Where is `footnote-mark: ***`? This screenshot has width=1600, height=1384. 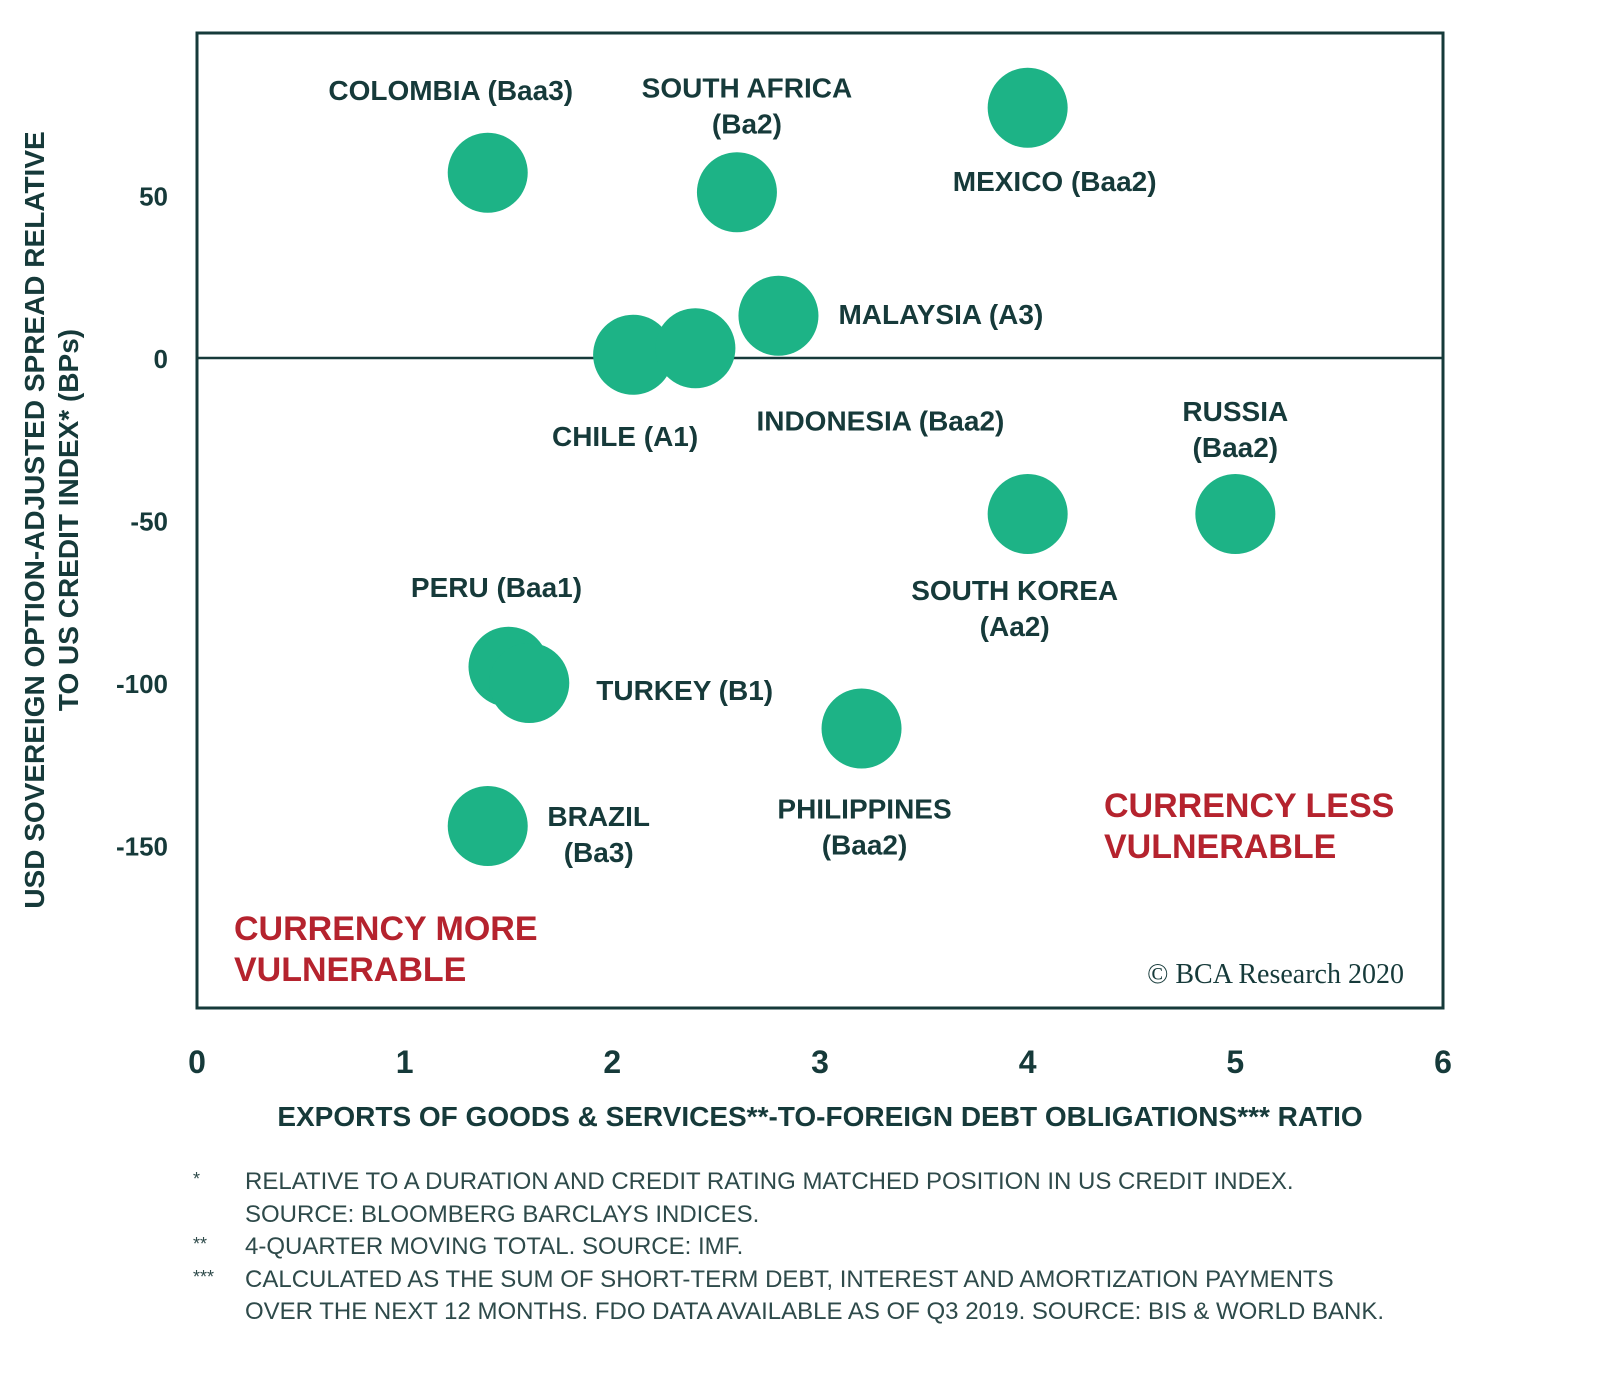 footnote-mark: *** is located at coordinates (204, 1276).